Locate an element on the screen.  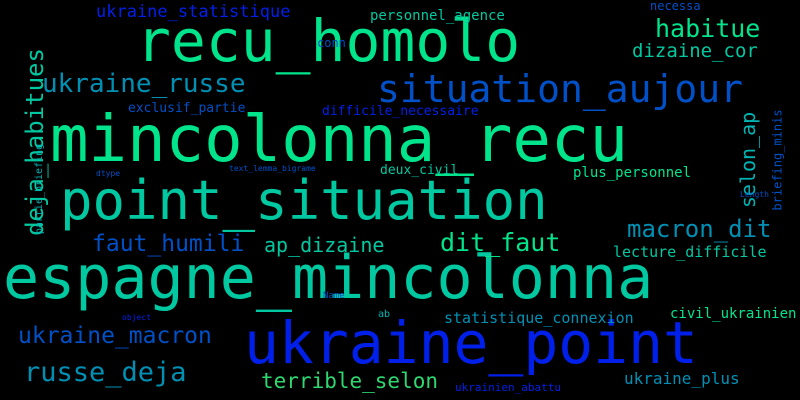
cloud-word: terrible_selon is located at coordinates (350, 381).